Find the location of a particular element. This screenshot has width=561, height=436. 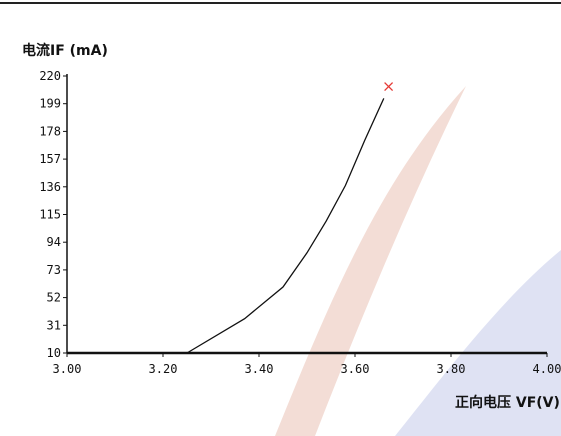

x-tick-label: 3.00 is located at coordinates (67, 369).